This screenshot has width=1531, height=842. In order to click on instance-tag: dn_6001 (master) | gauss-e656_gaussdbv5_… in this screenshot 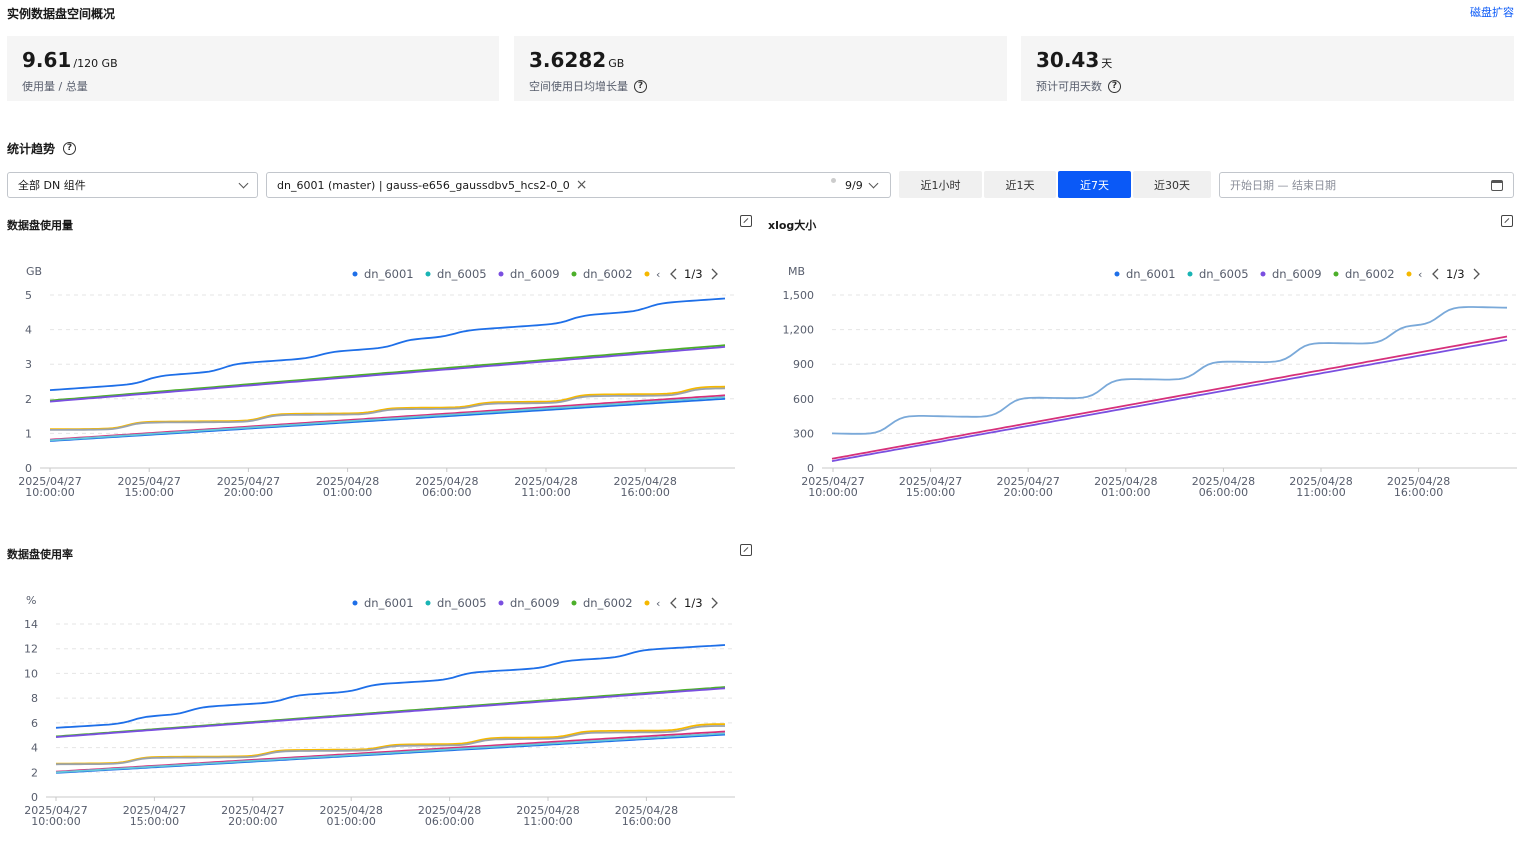, I will do `click(432, 185)`.